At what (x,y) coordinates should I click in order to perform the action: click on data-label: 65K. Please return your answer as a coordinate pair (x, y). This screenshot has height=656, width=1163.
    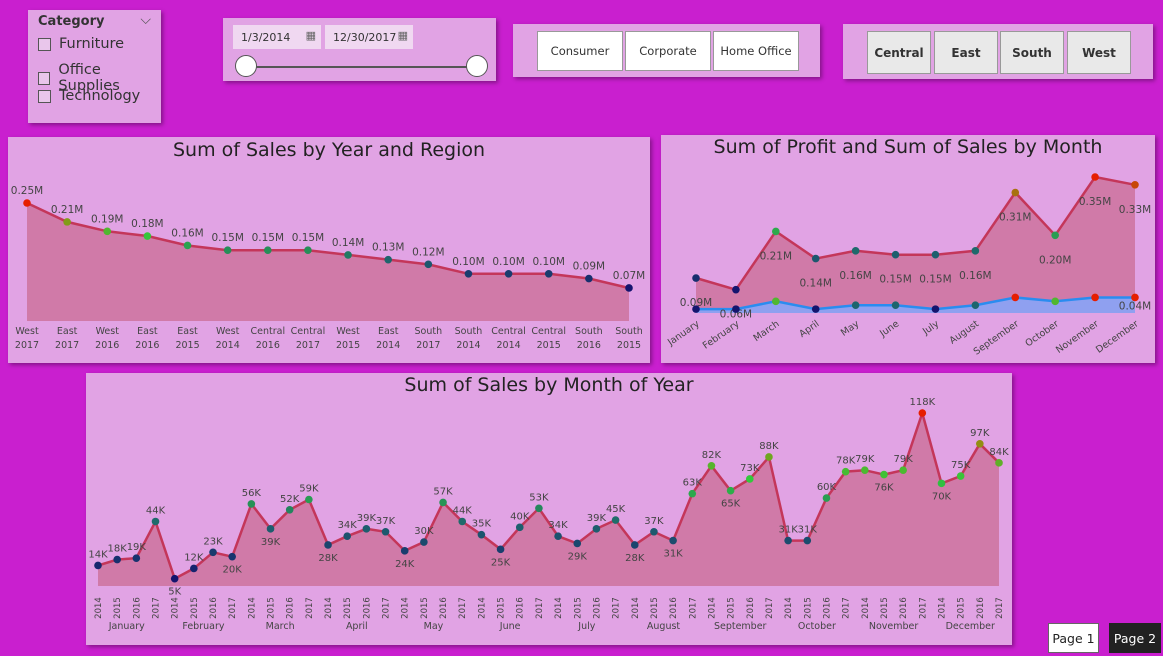
    Looking at the image, I should click on (731, 504).